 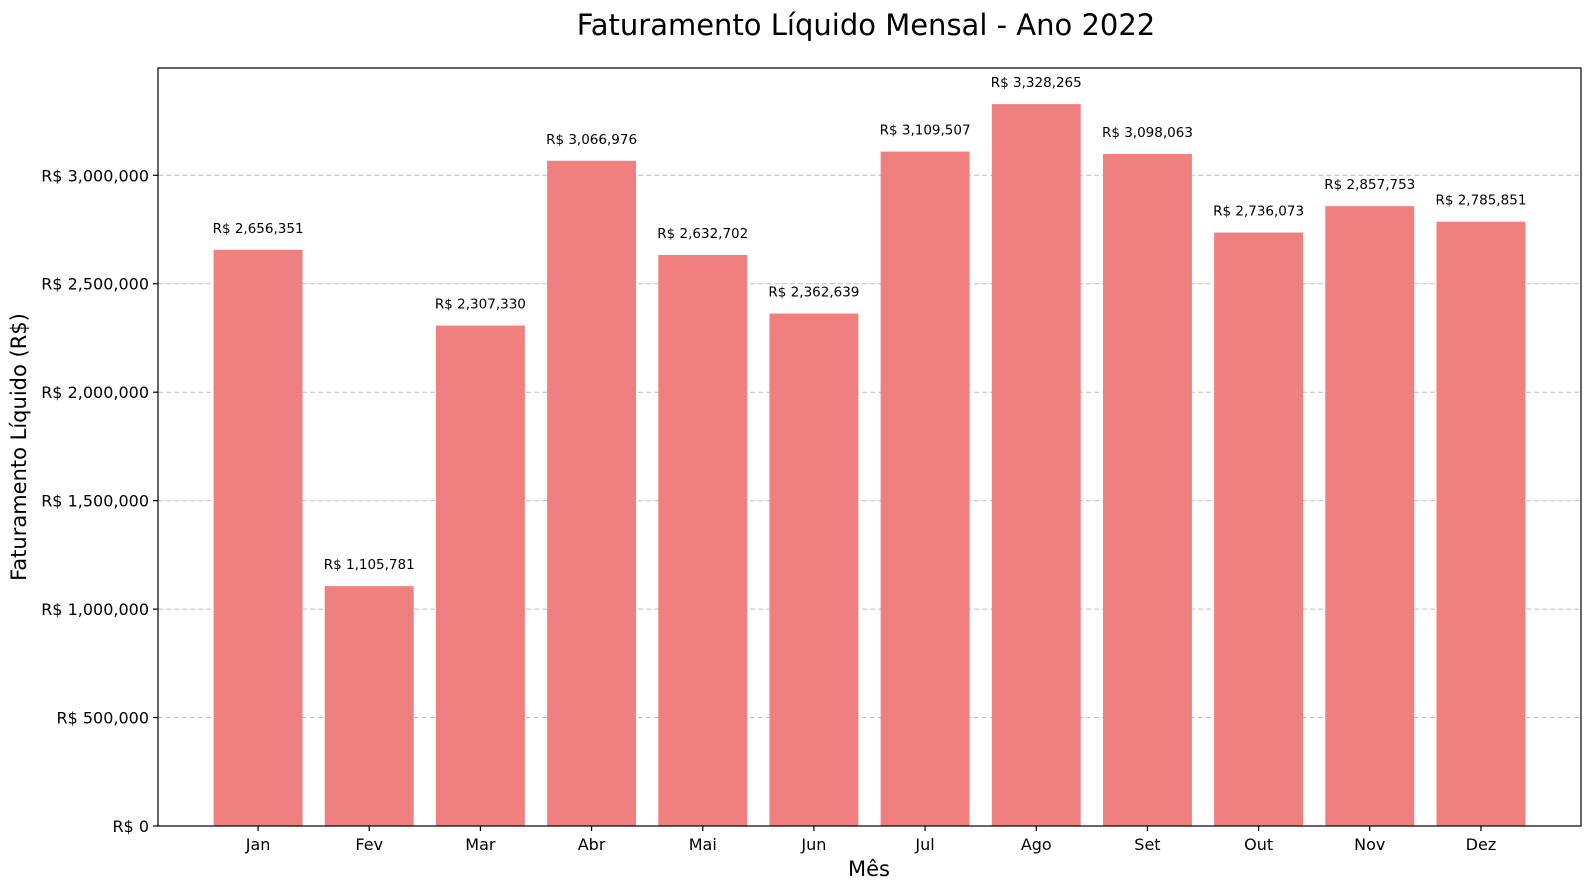 What do you see at coordinates (369, 844) in the screenshot?
I see `x-tick-label: Fev` at bounding box center [369, 844].